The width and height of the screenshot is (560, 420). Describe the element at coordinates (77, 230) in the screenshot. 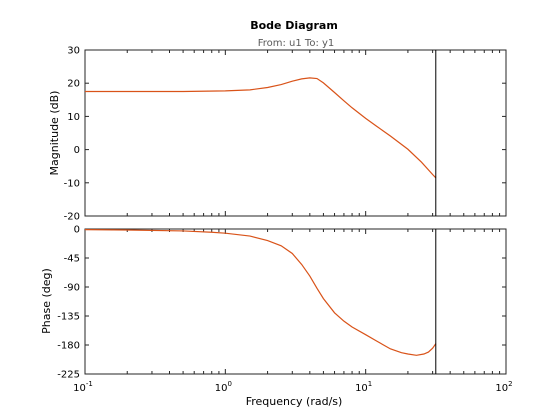

I see `ph-ytick-label: 0` at that location.